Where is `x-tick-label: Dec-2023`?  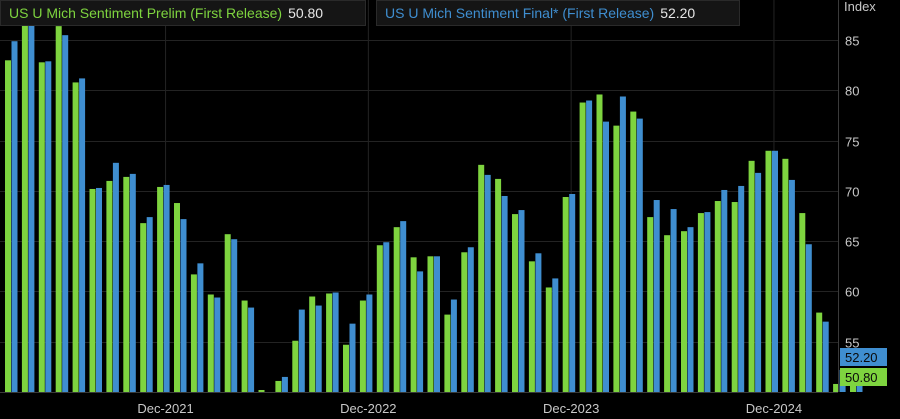 x-tick-label: Dec-2023 is located at coordinates (571, 408).